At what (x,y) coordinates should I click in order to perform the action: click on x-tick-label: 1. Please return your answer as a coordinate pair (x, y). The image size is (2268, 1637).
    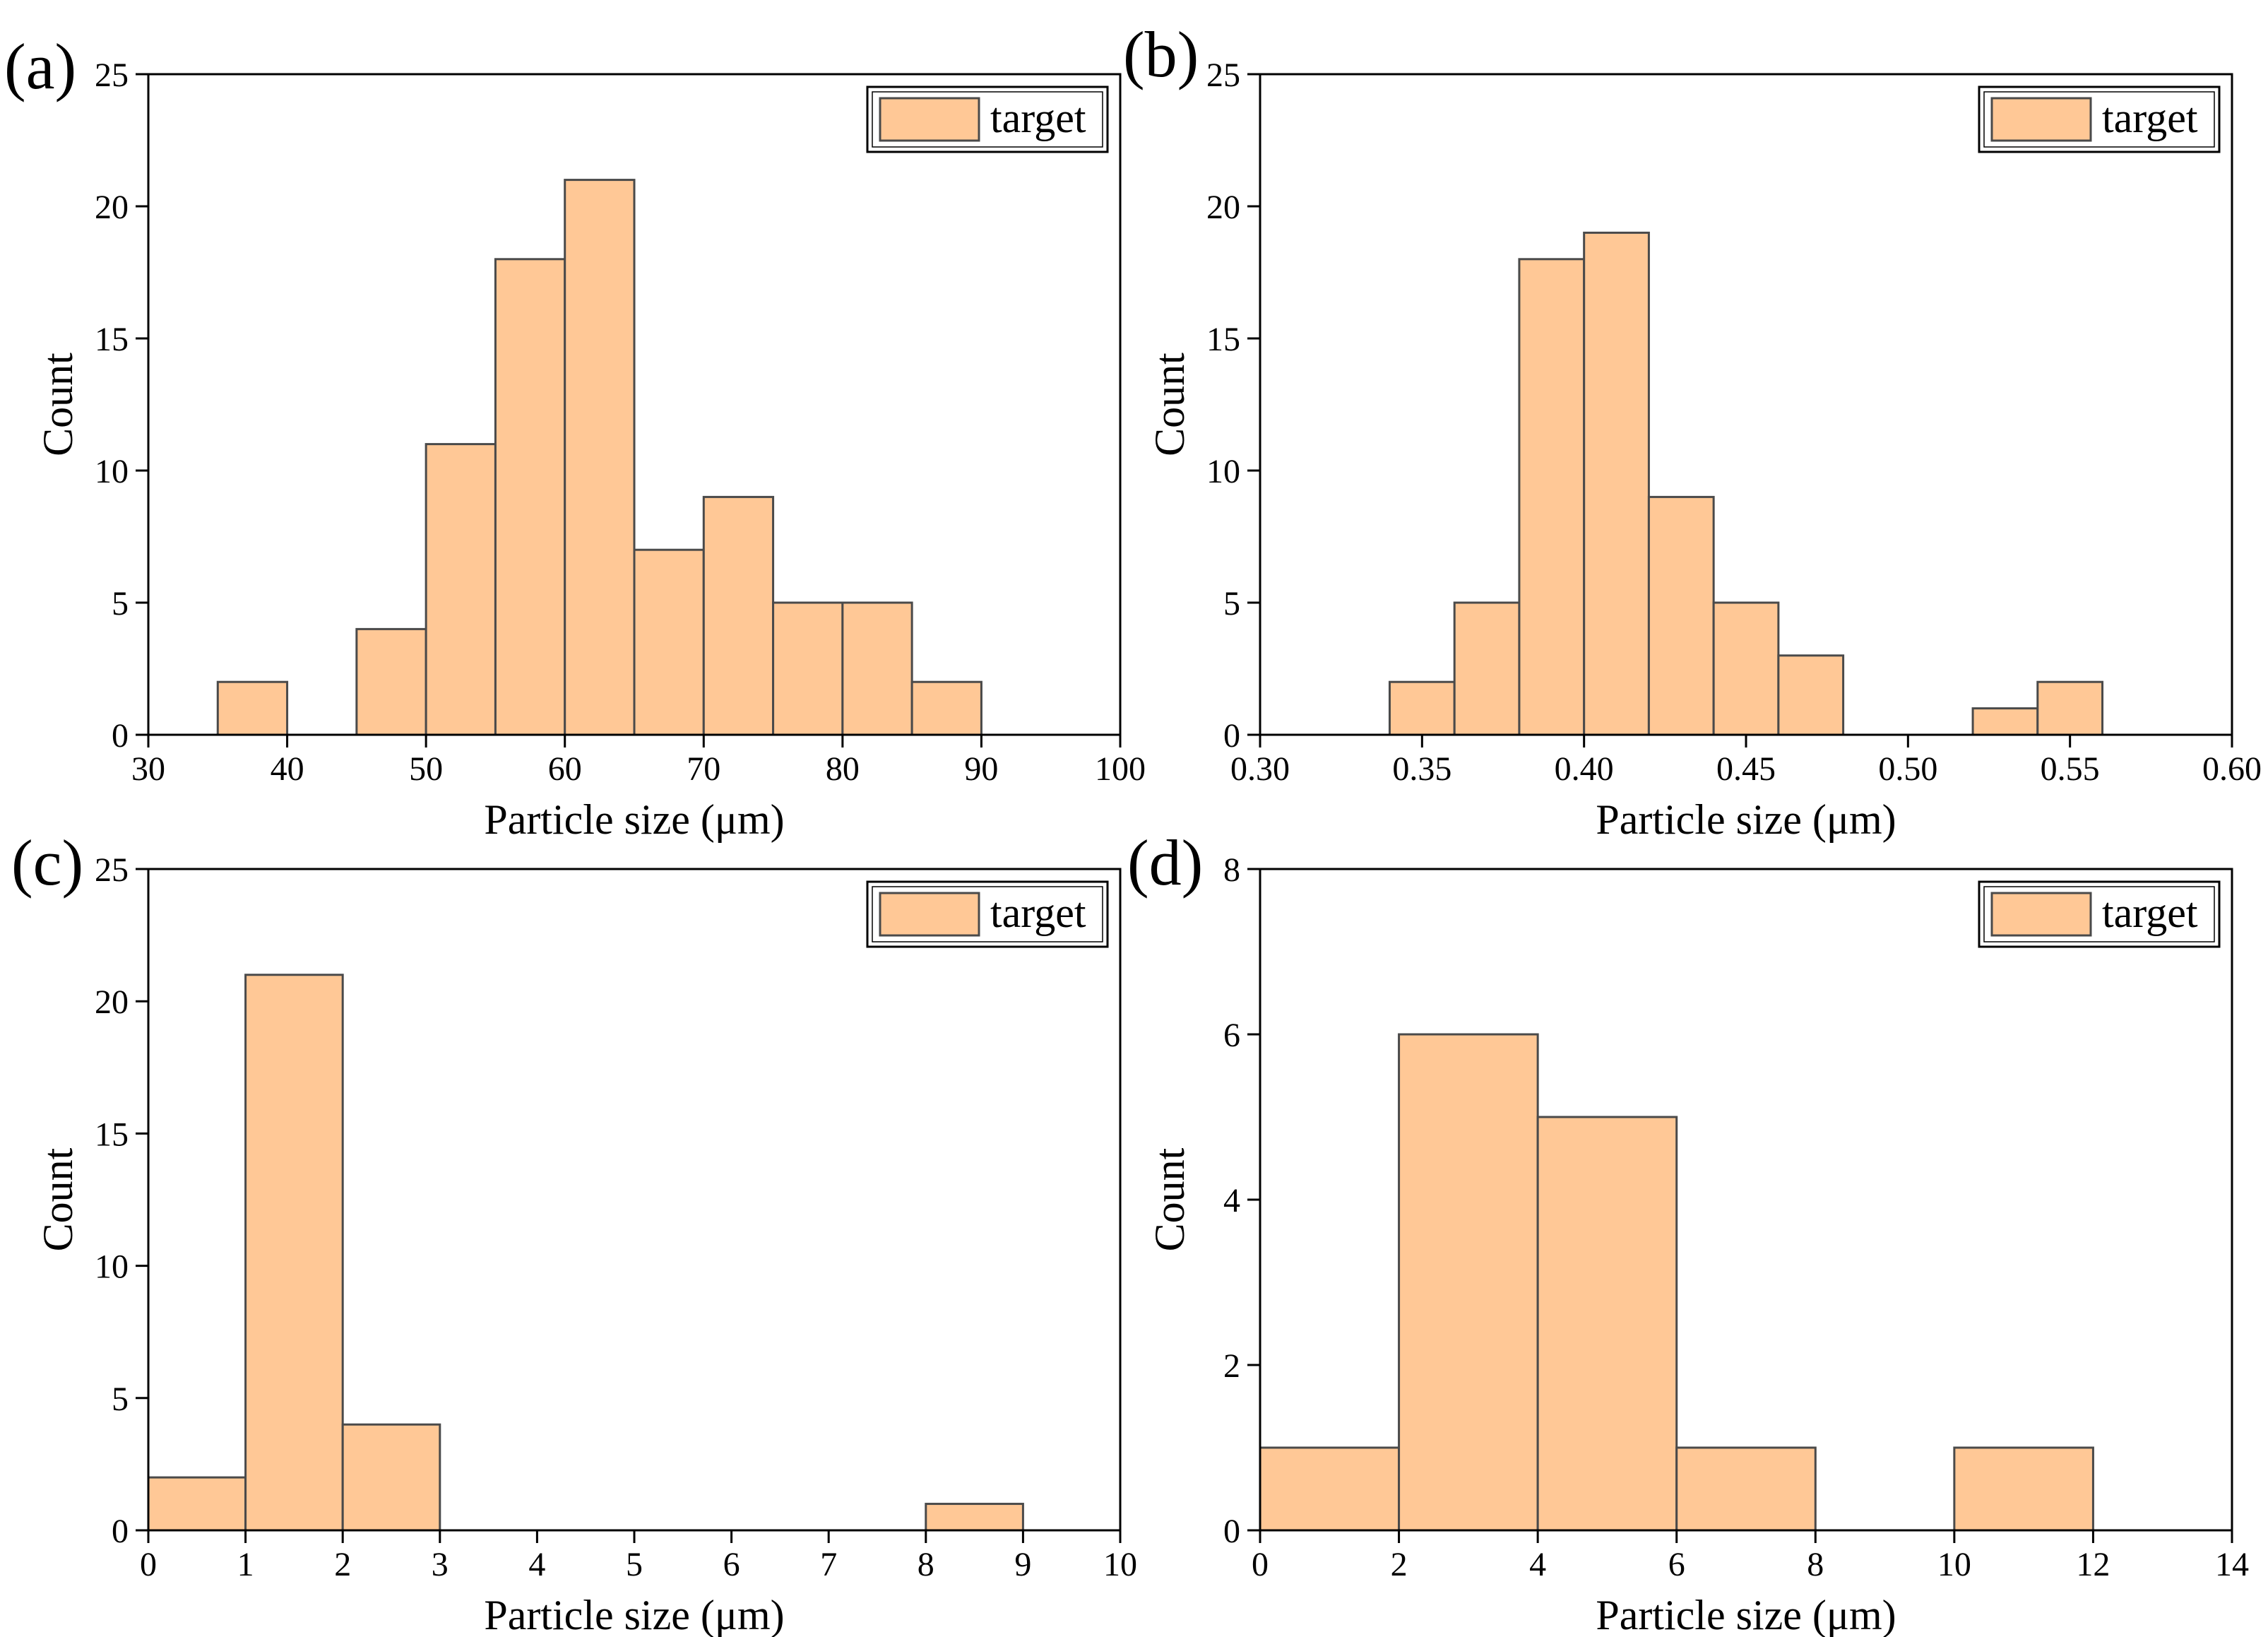
    Looking at the image, I should click on (245, 1564).